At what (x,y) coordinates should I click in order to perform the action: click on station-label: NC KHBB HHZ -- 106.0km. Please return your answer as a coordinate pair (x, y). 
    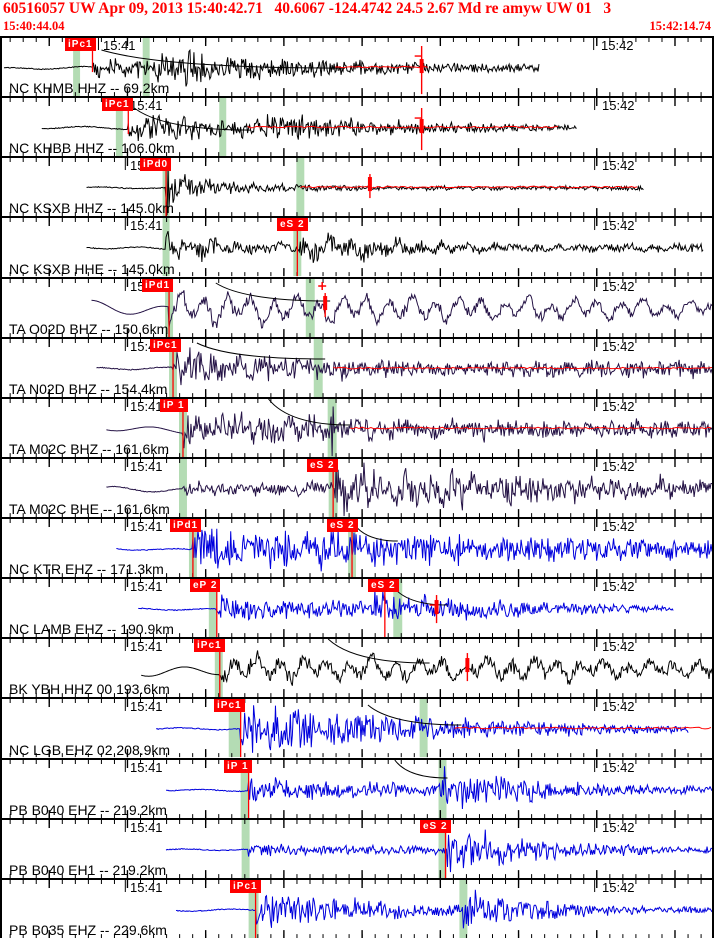
    Looking at the image, I should click on (92, 148).